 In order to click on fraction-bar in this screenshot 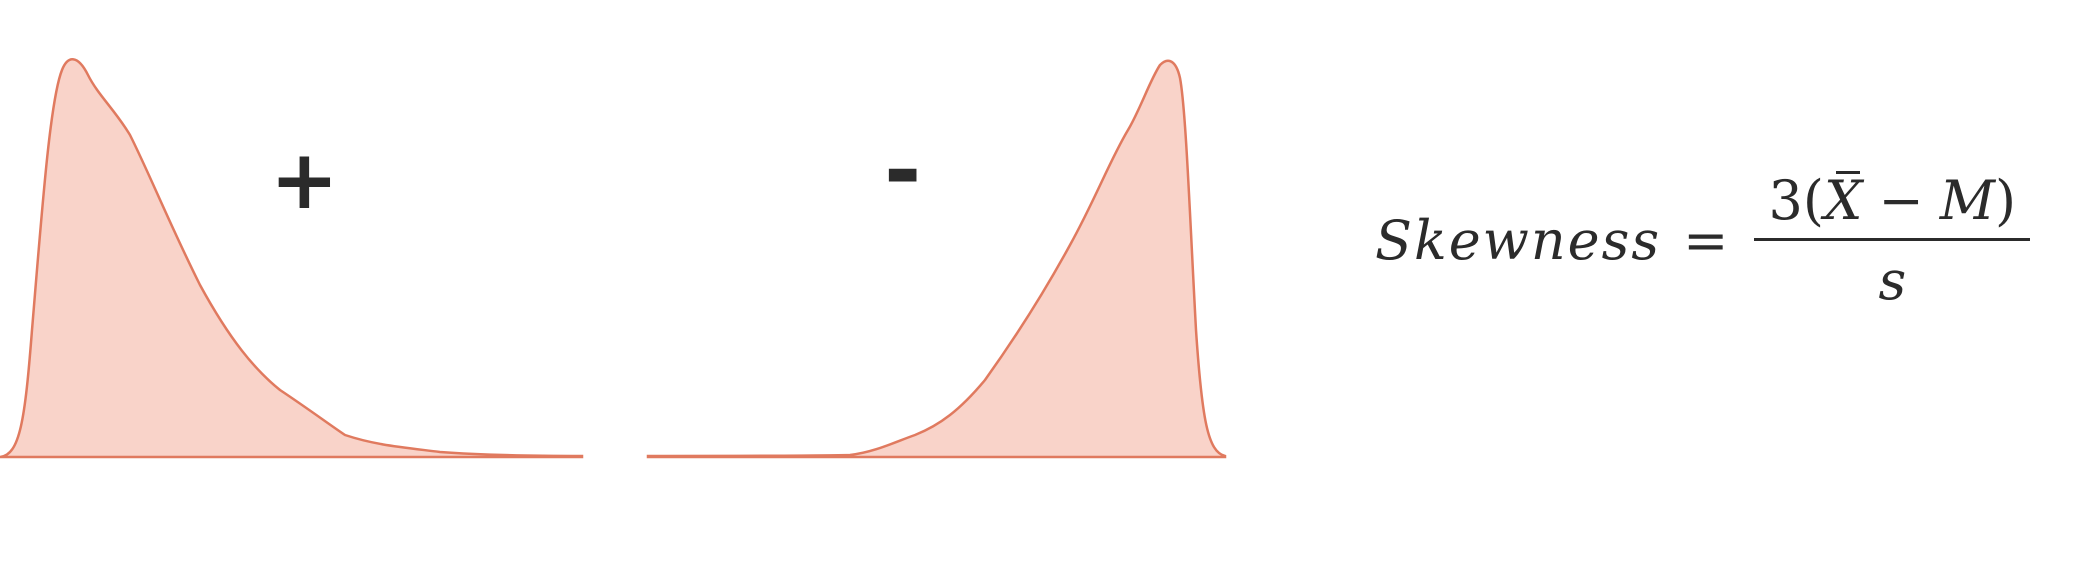, I will do `click(1892, 239)`.